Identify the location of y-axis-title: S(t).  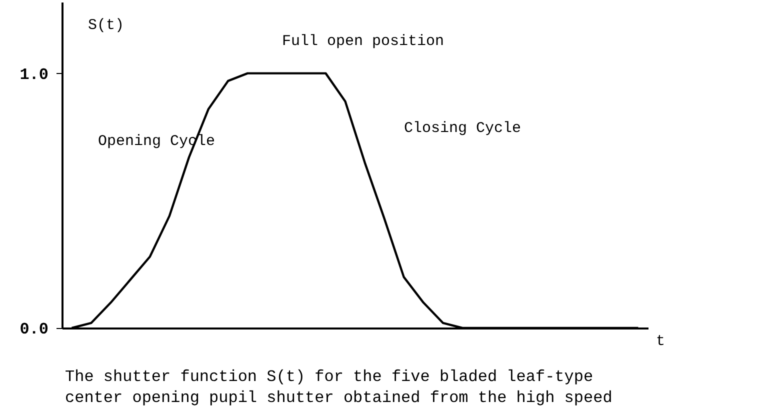
(106, 25).